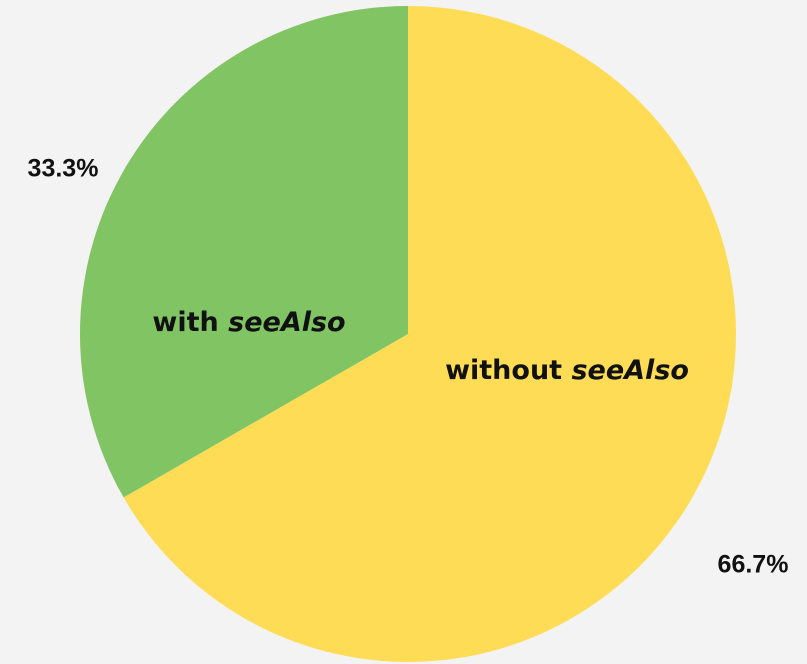 The width and height of the screenshot is (807, 664). What do you see at coordinates (753, 565) in the screenshot?
I see `slice-value-label-0: 66.7%` at bounding box center [753, 565].